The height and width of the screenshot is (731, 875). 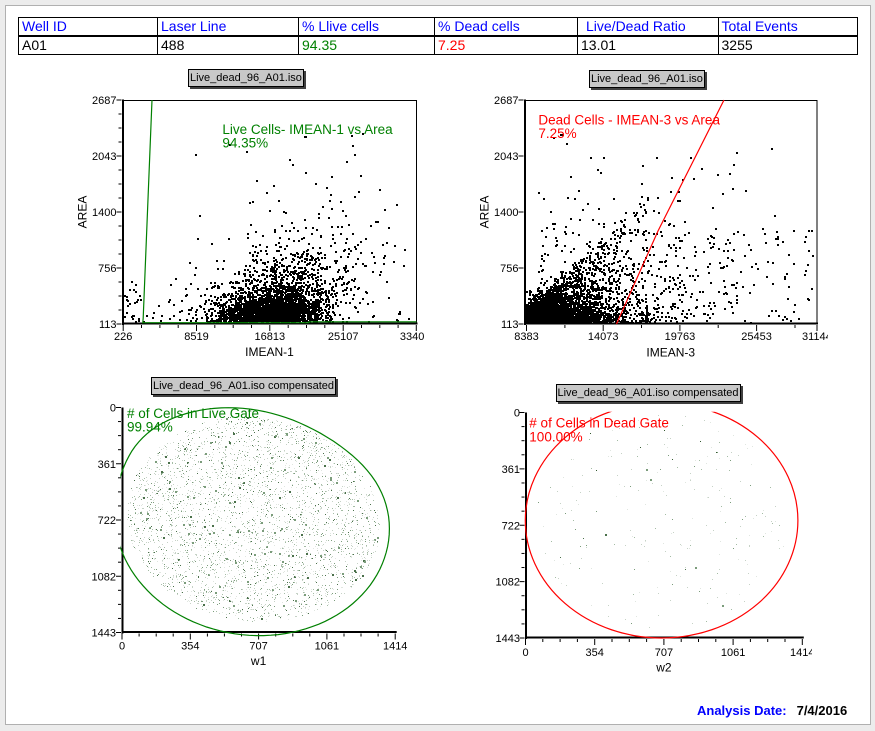 What do you see at coordinates (680, 337) in the screenshot?
I see `svg-text: 19763` at bounding box center [680, 337].